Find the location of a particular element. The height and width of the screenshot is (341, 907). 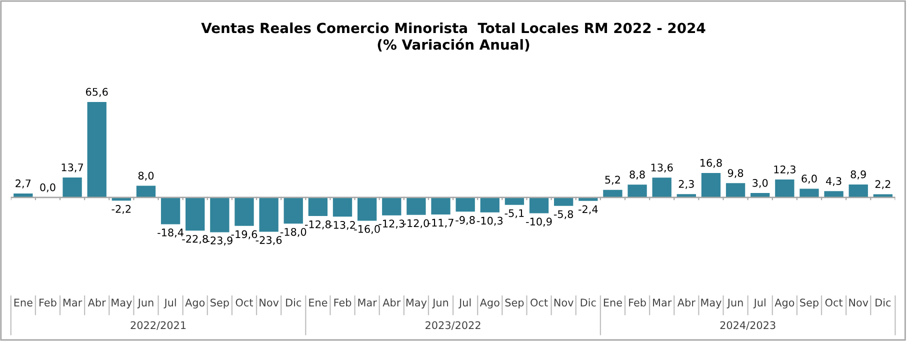

data-label: -10,3 is located at coordinates (489, 221).